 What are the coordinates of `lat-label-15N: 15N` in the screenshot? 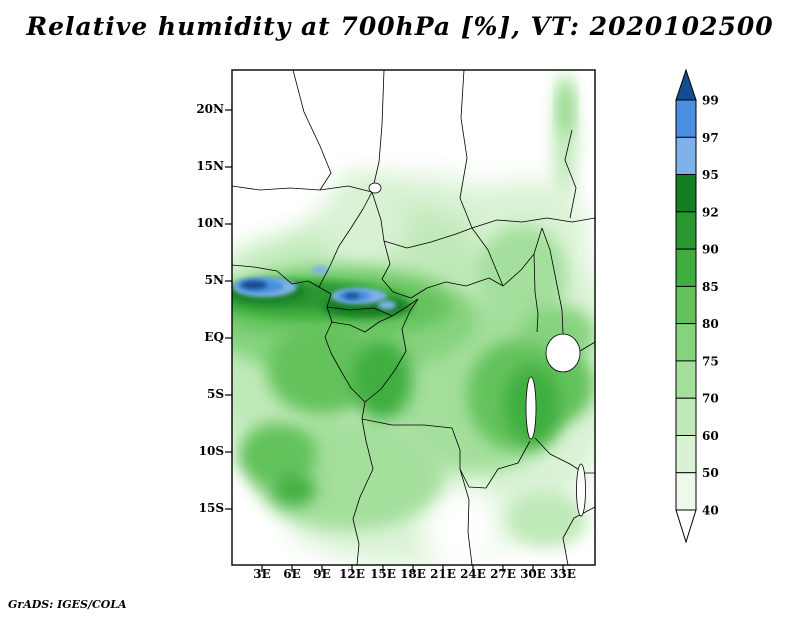 It's located at (210, 166).